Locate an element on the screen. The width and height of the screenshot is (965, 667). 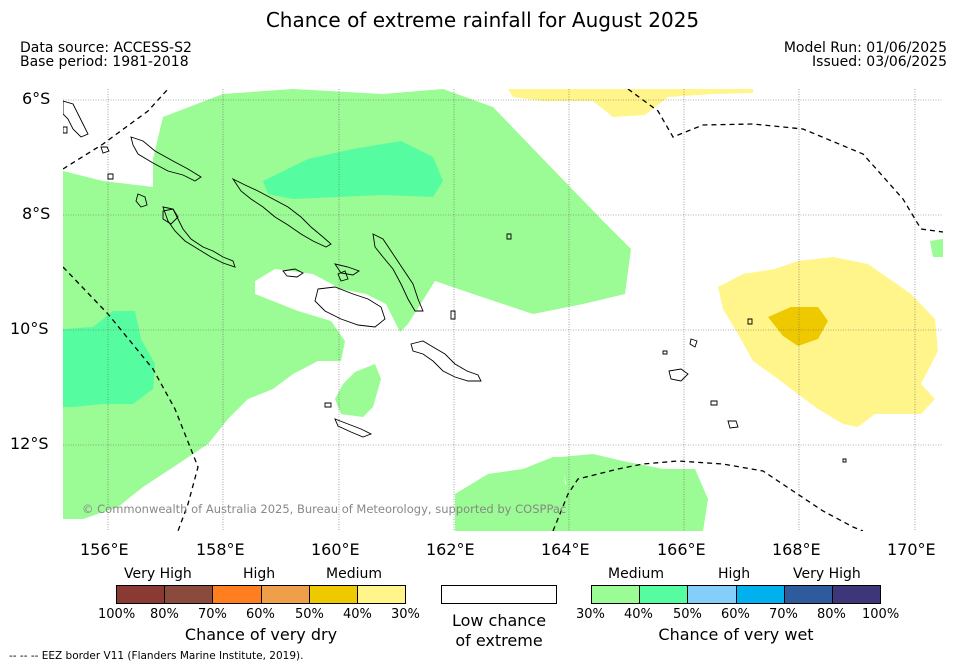
island-vanikoro is located at coordinates (733, 424).